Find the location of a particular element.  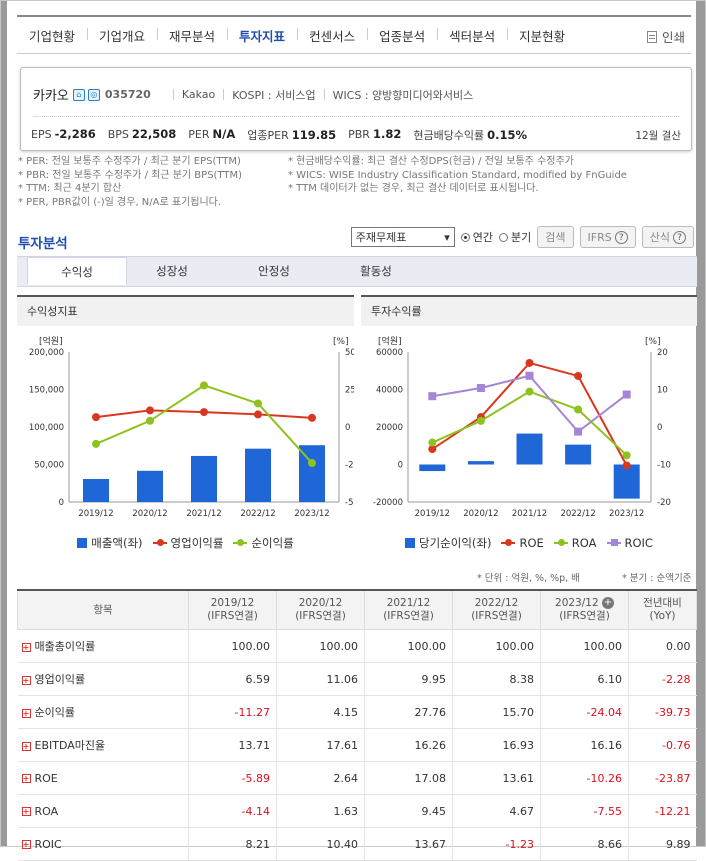

radio-quarter: 분기 is located at coordinates (515, 237).